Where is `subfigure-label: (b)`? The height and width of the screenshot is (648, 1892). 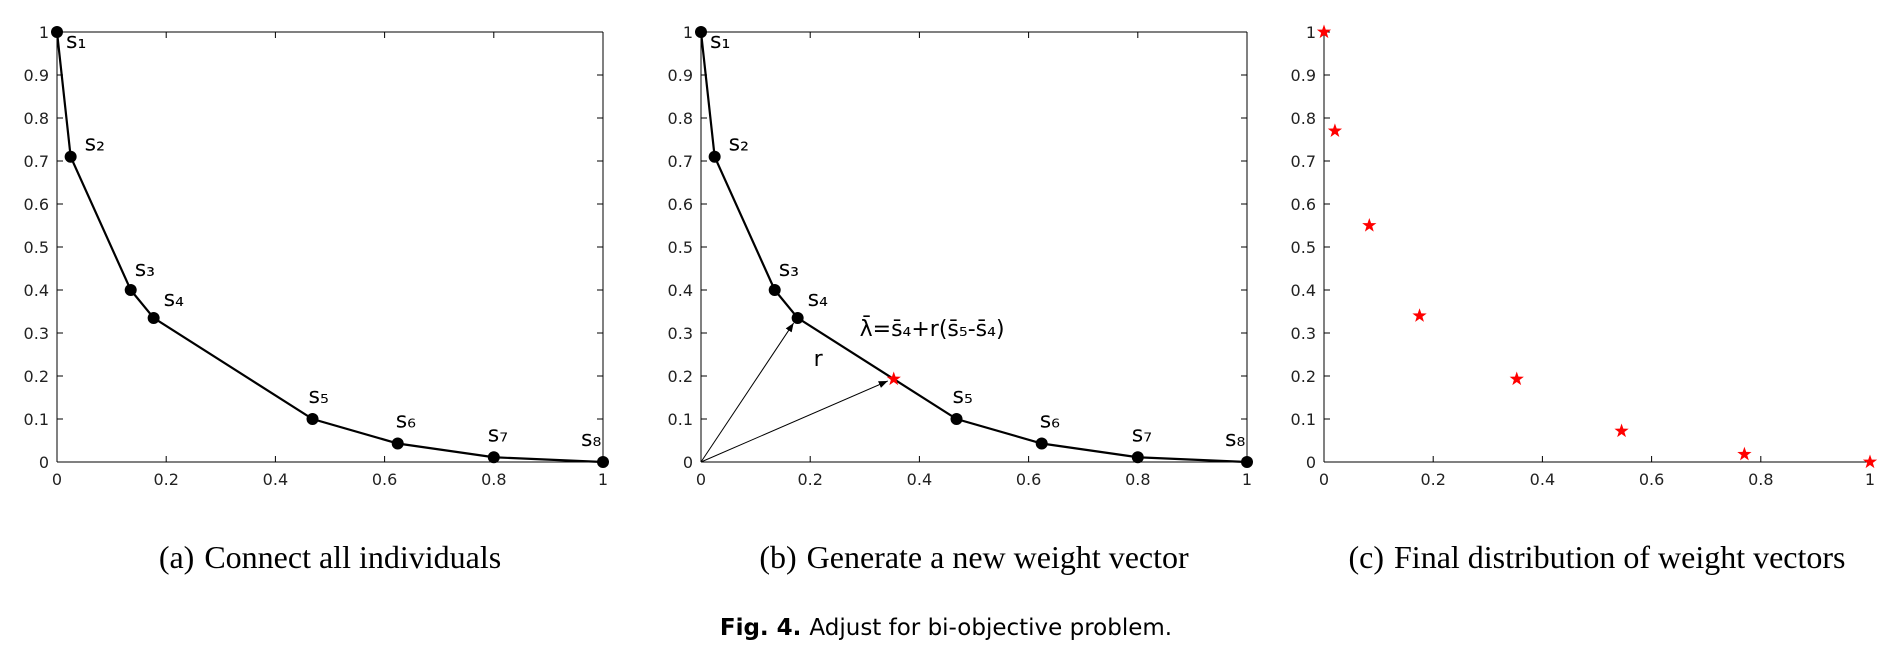
subfigure-label: (b) is located at coordinates (777, 557).